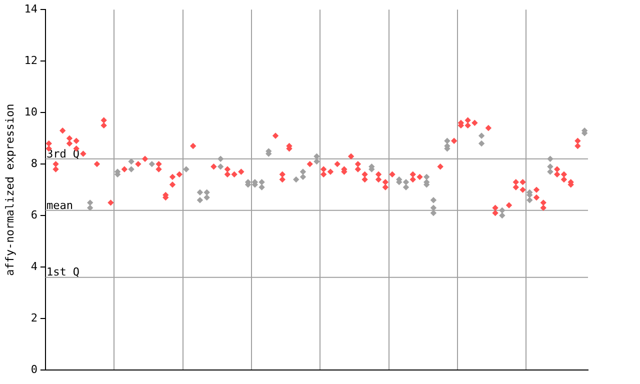 Image resolution: width=640 pixels, height=384 pixels. I want to click on ref-line-label: 1st Q, so click(63, 272).